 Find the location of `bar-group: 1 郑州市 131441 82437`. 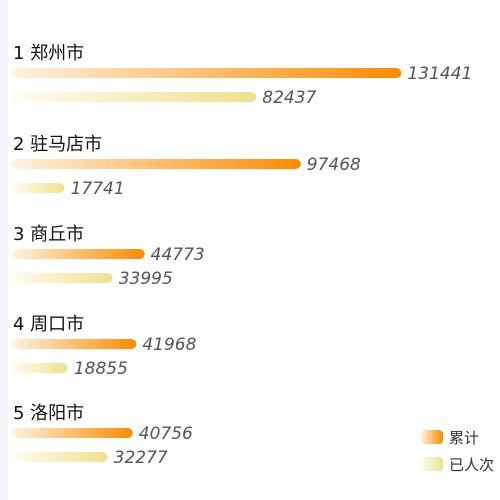

bar-group: 1 郑州市 131441 82437 is located at coordinates (242, 75).